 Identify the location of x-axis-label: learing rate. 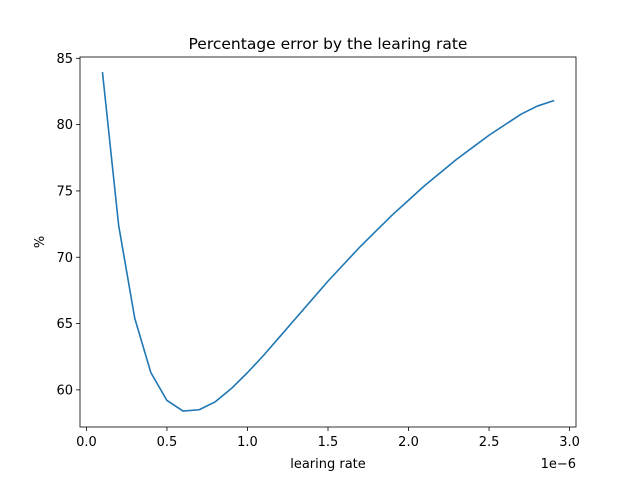
(328, 464).